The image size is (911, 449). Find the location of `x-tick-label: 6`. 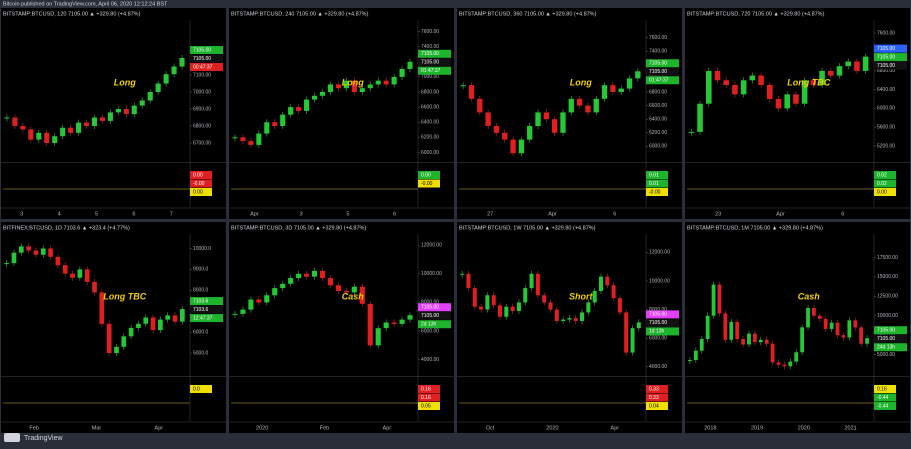

x-tick-label: 6 is located at coordinates (614, 214).